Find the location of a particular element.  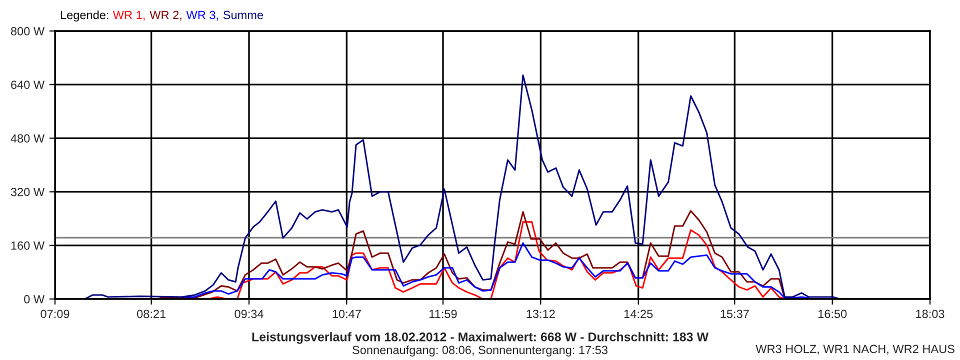

x-tick-label: 14:25 is located at coordinates (638, 314).